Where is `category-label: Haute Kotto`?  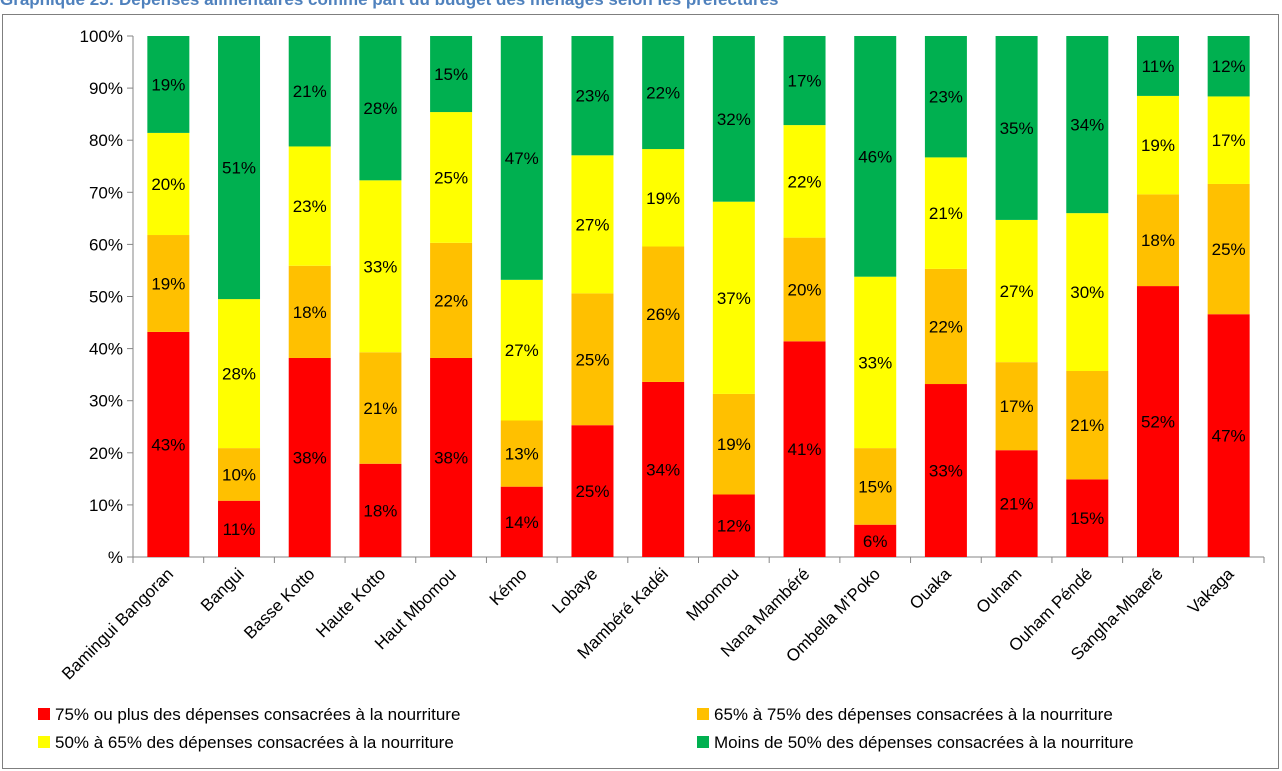
category-label: Haute Kotto is located at coordinates (350, 602).